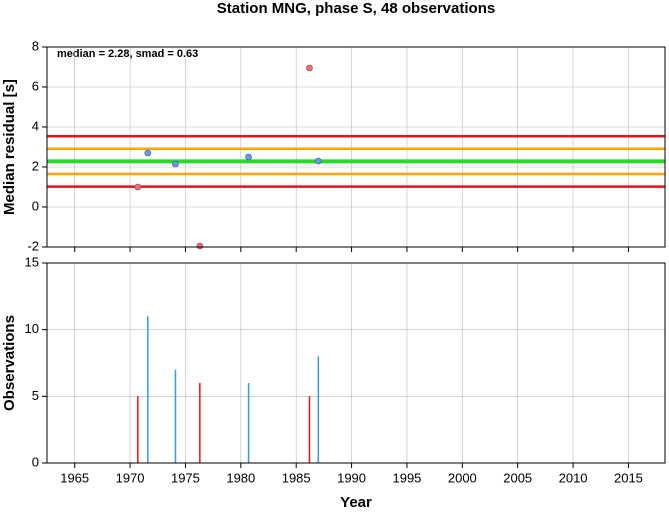 The image size is (669, 516). Describe the element at coordinates (351, 477) in the screenshot. I see `x-tick-label: 1990` at that location.